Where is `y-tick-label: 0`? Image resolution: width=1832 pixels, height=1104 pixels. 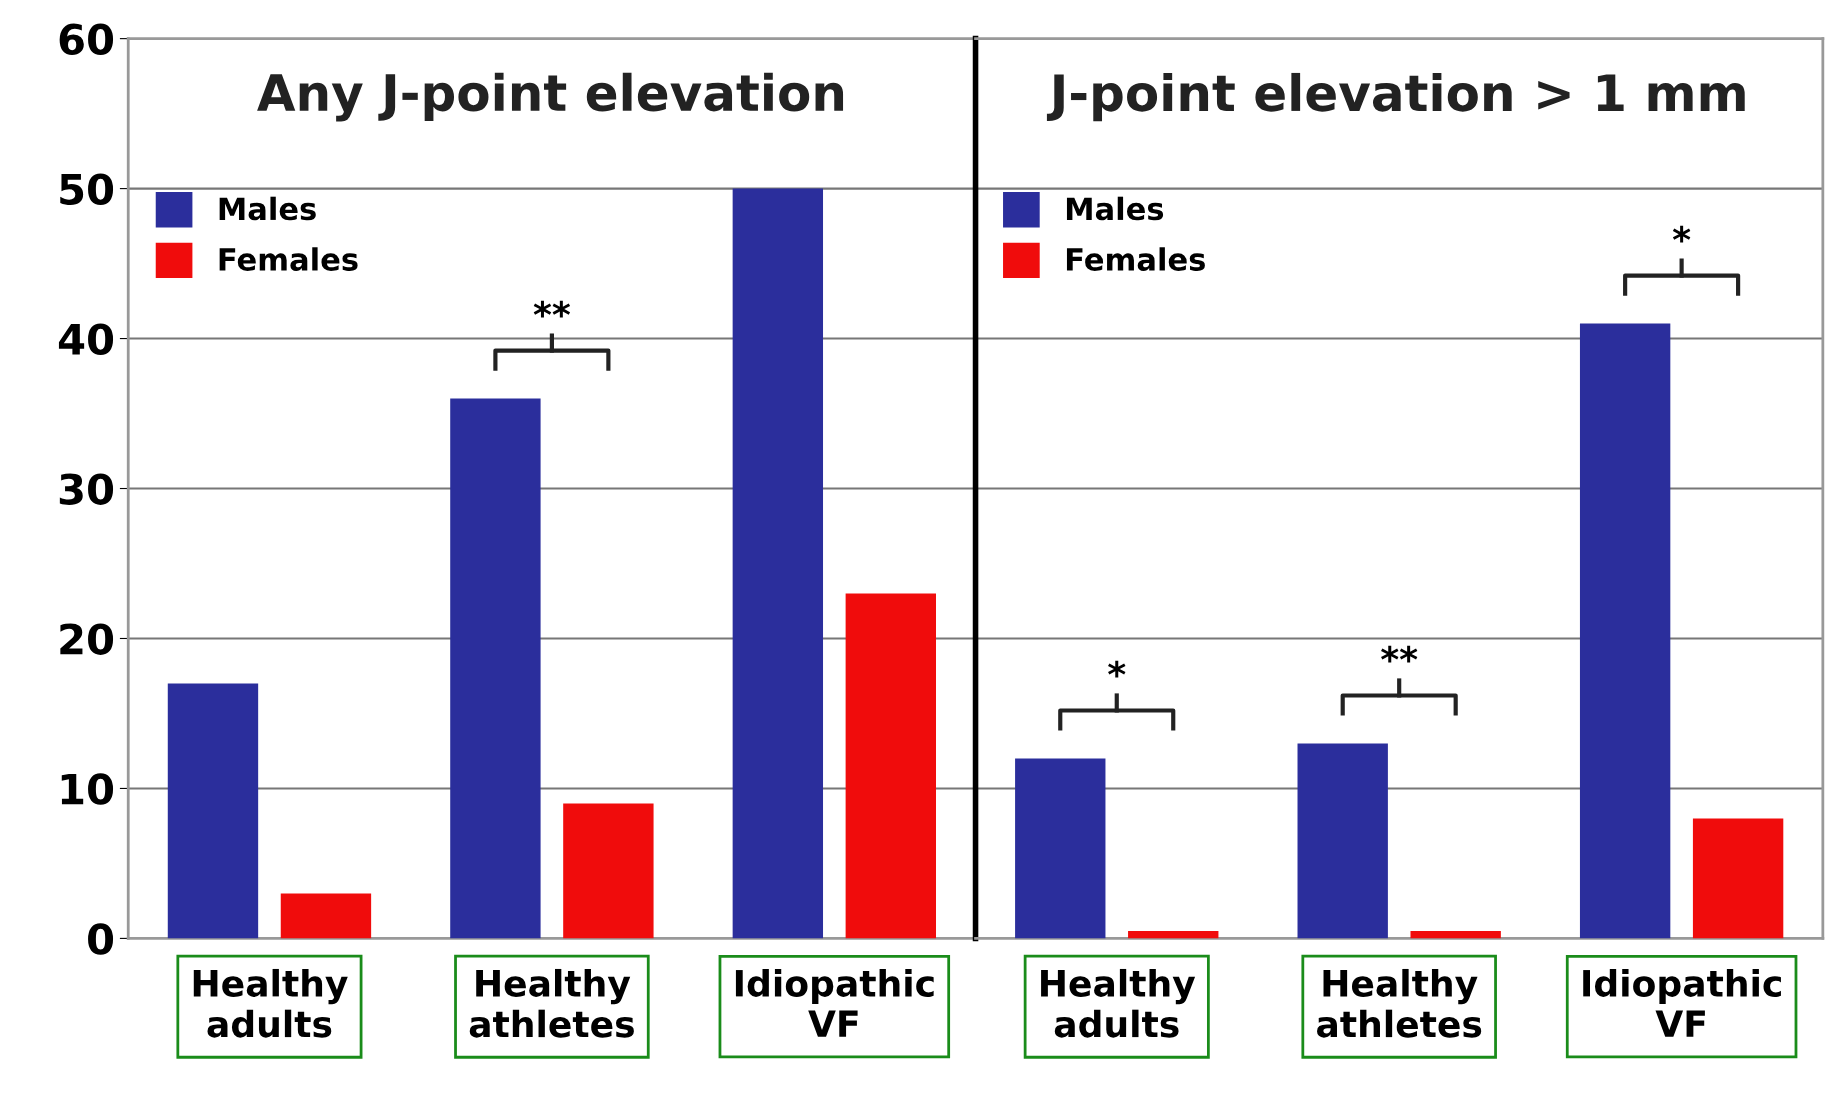
y-tick-label: 0 is located at coordinates (101, 939).